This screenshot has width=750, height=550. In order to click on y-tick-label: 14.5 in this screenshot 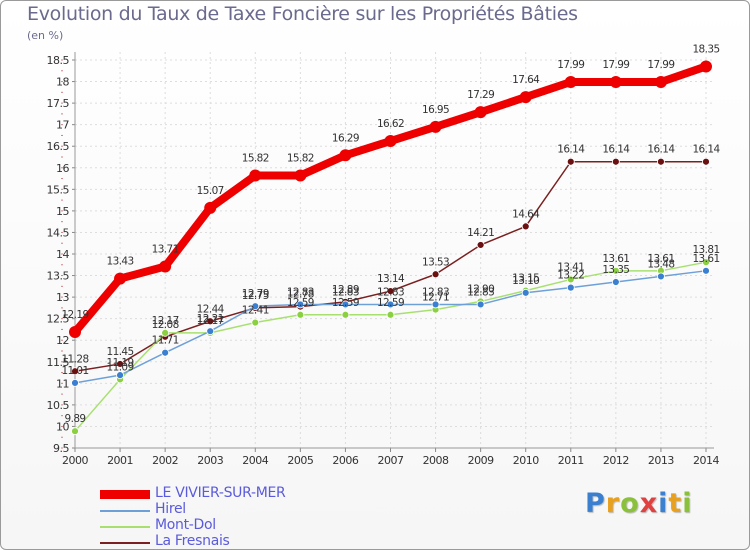, I will do `click(58, 232)`.